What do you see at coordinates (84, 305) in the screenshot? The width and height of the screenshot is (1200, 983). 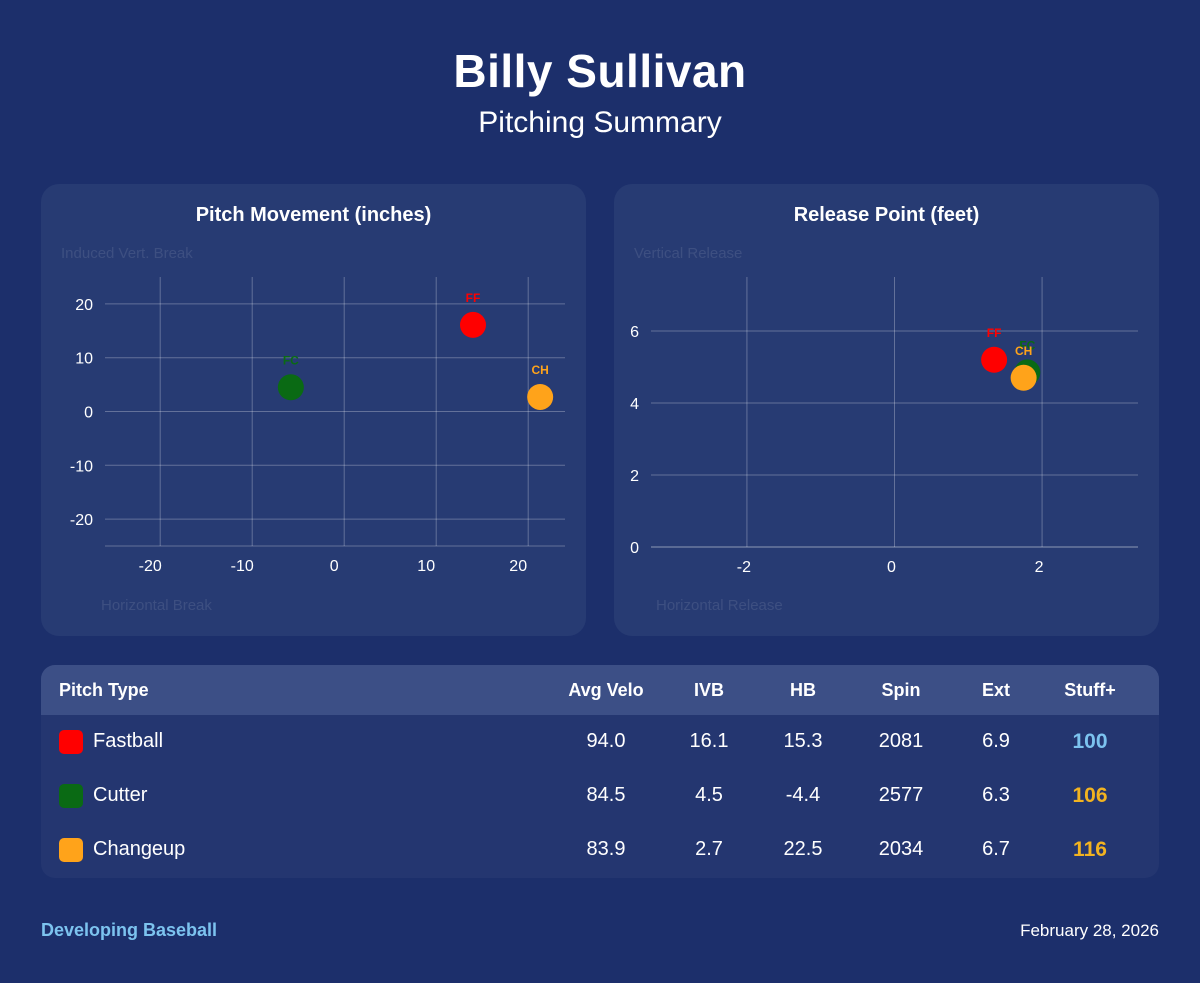 I see `y-tick-label: 20` at bounding box center [84, 305].